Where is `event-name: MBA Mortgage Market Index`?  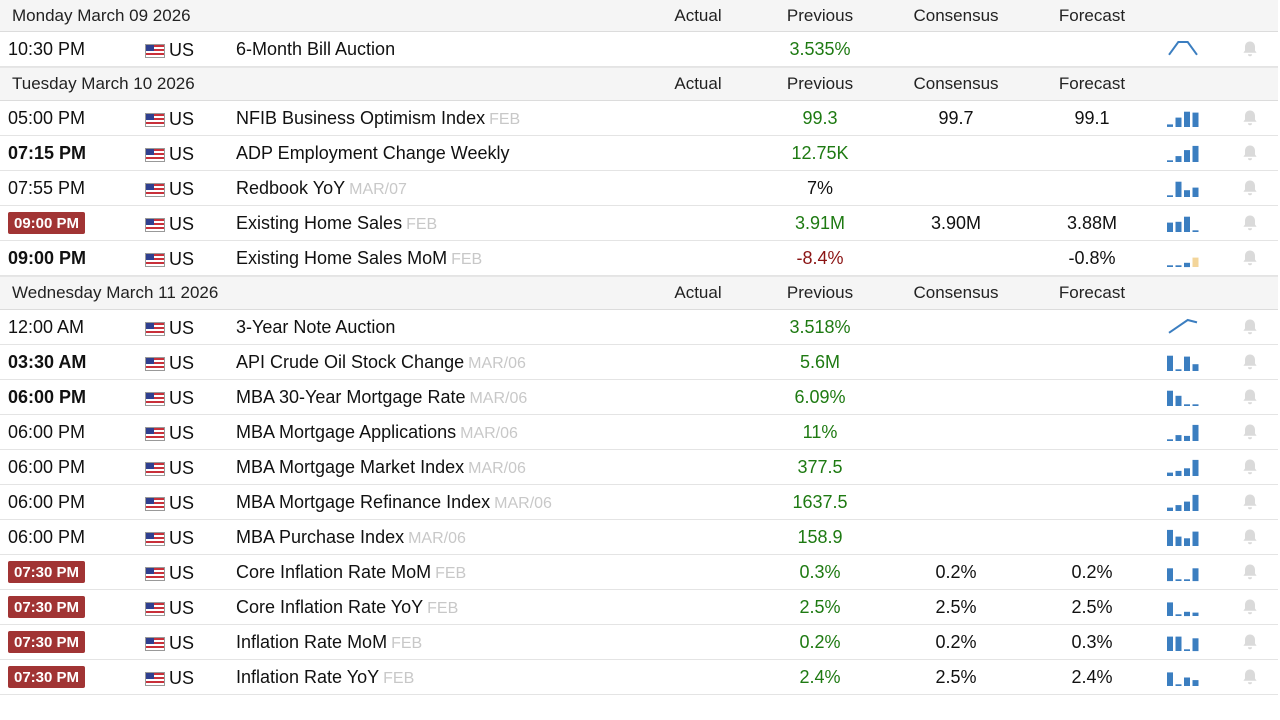 event-name: MBA Mortgage Market Index is located at coordinates (350, 467).